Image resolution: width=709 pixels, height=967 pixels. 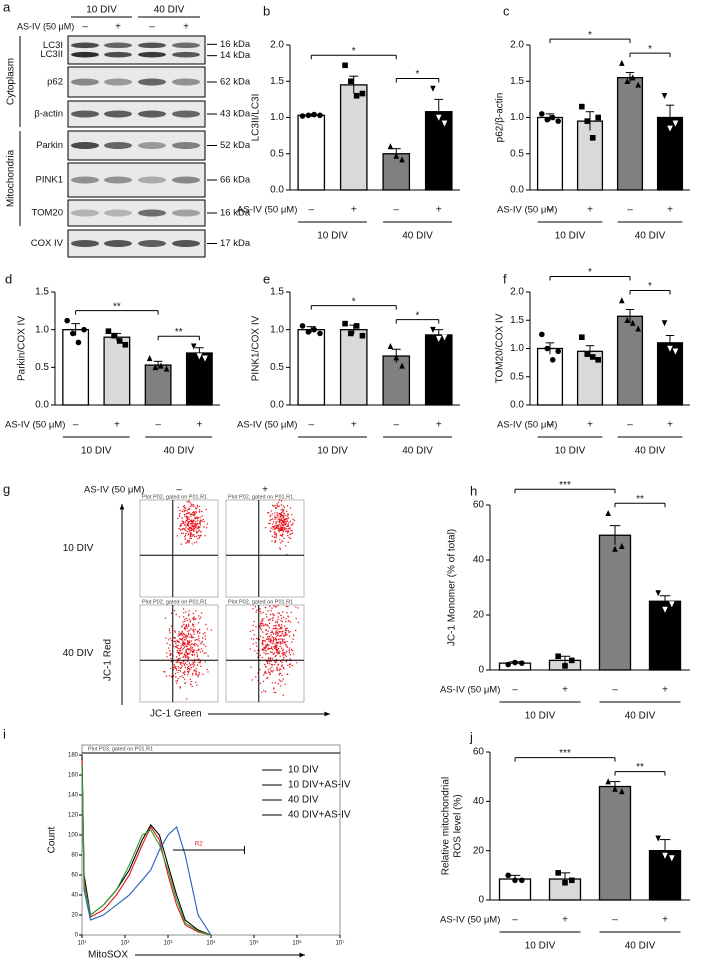 I want to click on sign: +, so click(x=439, y=210).